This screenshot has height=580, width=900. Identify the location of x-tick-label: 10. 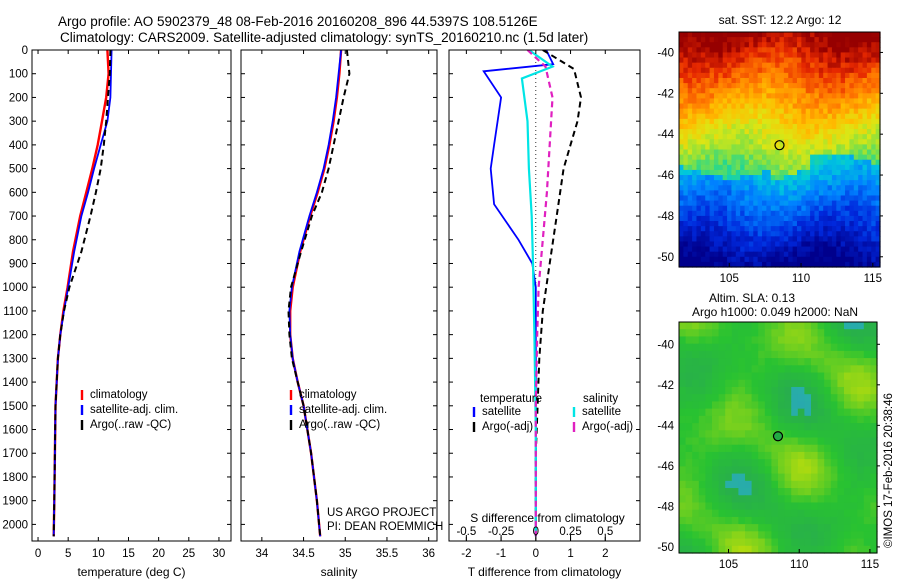
(98, 554).